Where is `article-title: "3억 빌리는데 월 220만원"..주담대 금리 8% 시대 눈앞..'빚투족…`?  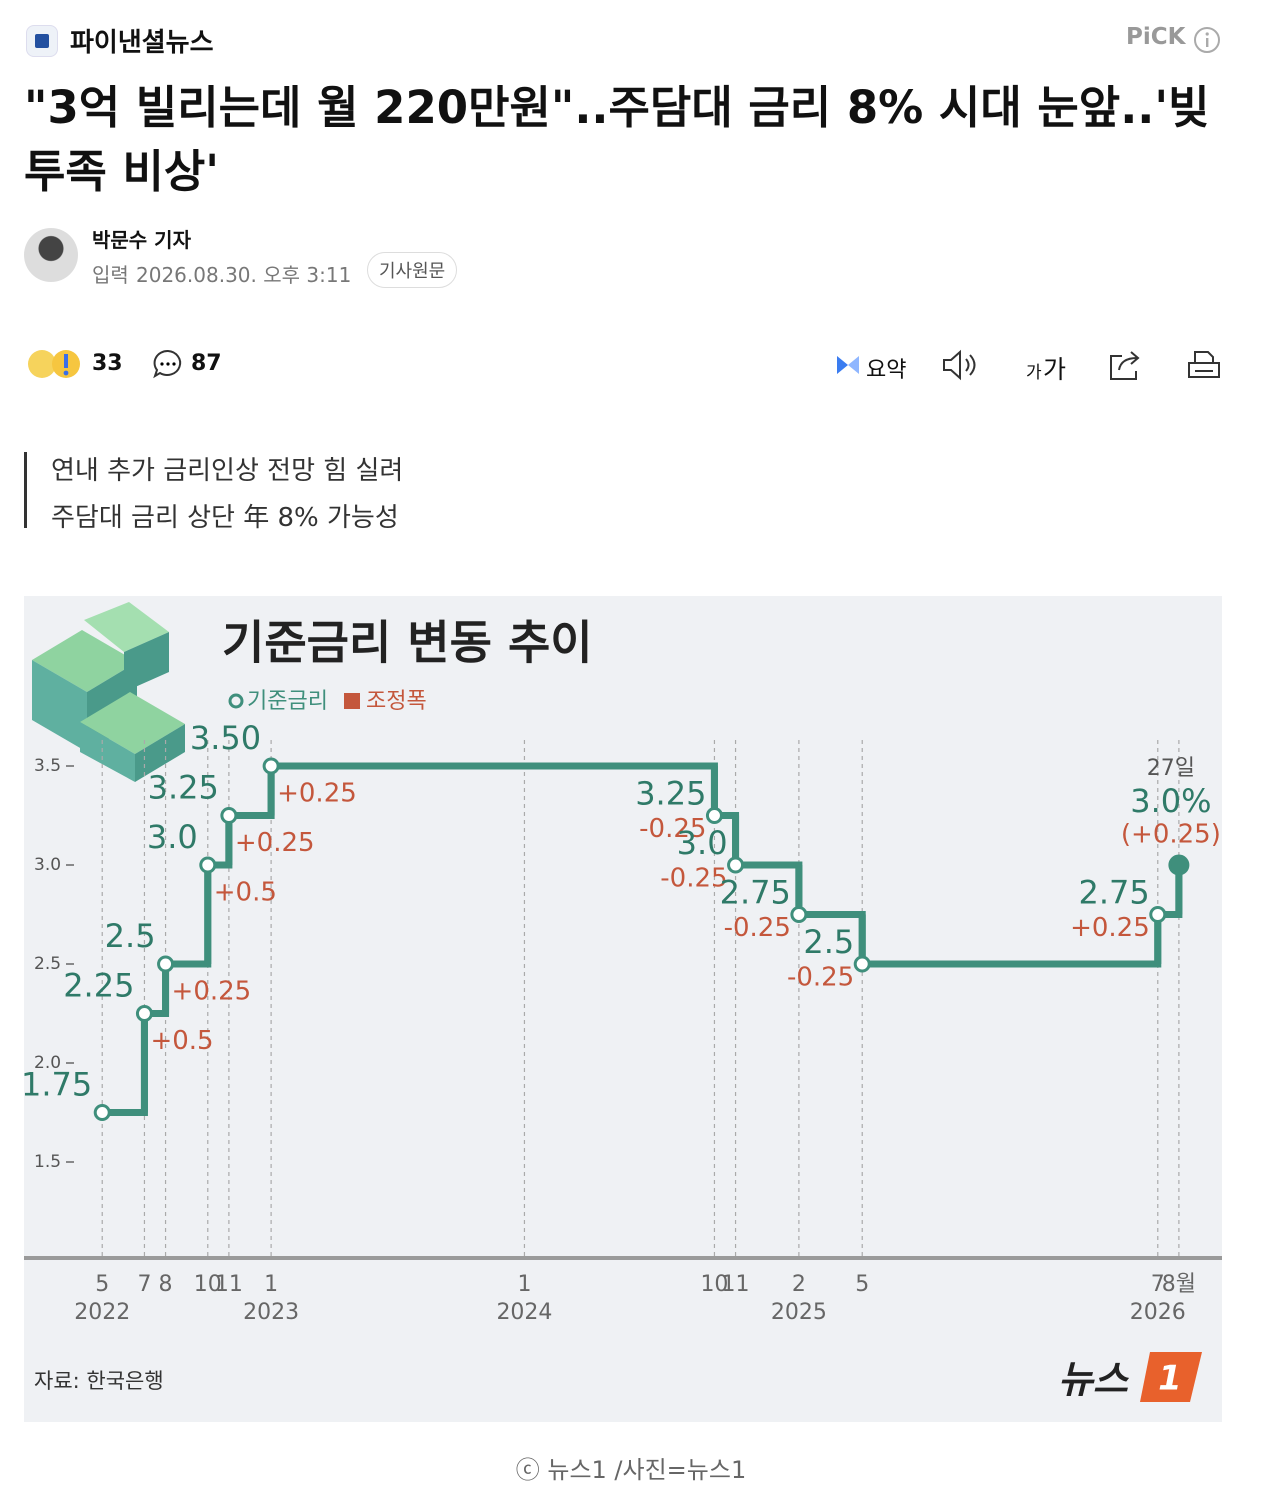
article-title: "3억 빌리는데 월 220만원"..주담대 금리 8% 시대 눈앞..'빚투족… is located at coordinates (617, 139).